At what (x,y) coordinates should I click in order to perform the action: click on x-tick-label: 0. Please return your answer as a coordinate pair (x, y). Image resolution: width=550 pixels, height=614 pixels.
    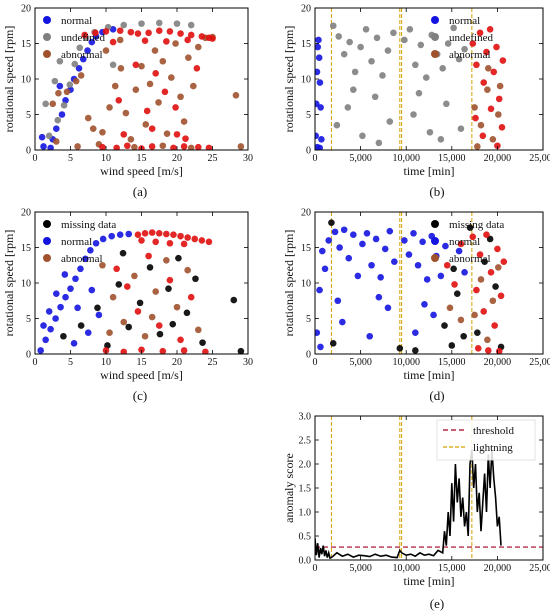
    Looking at the image, I should click on (315, 158).